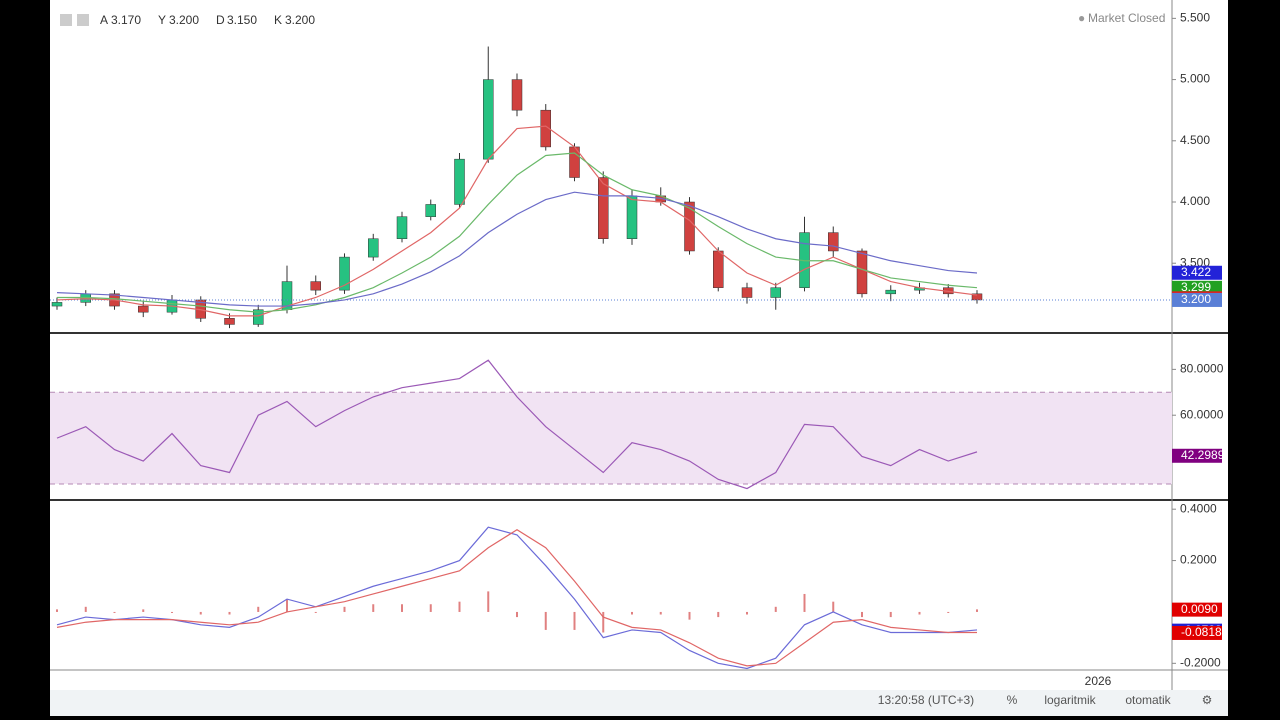  Describe the element at coordinates (1195, 79) in the screenshot. I see `y-tick-label: 5.000` at that location.